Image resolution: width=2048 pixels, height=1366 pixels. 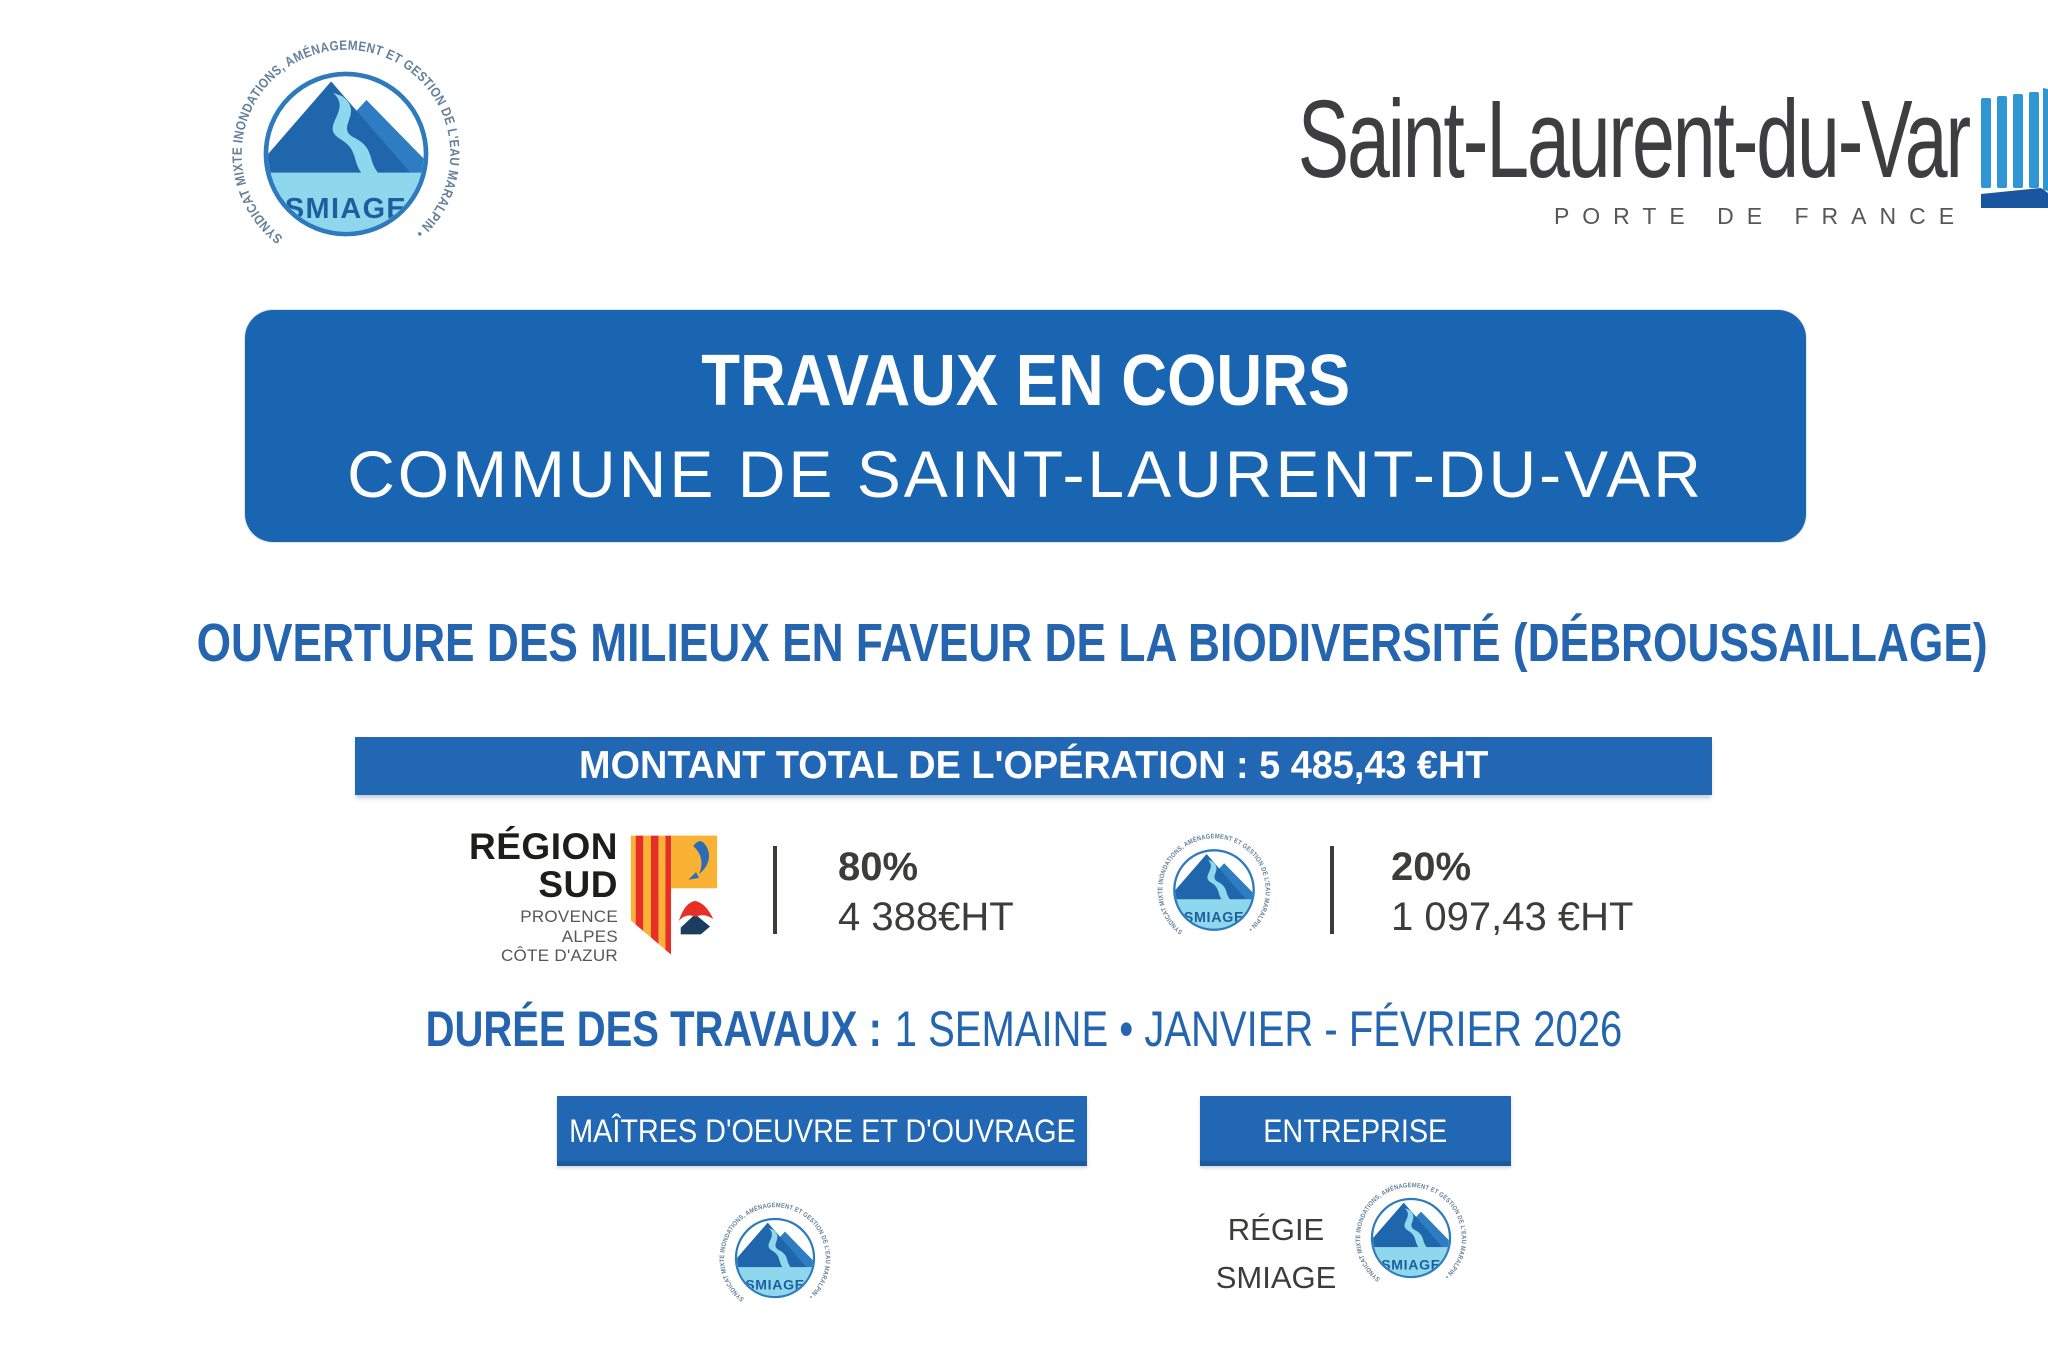 I want to click on funder-2-amount: 1 097,43 €HT, so click(x=1512, y=917).